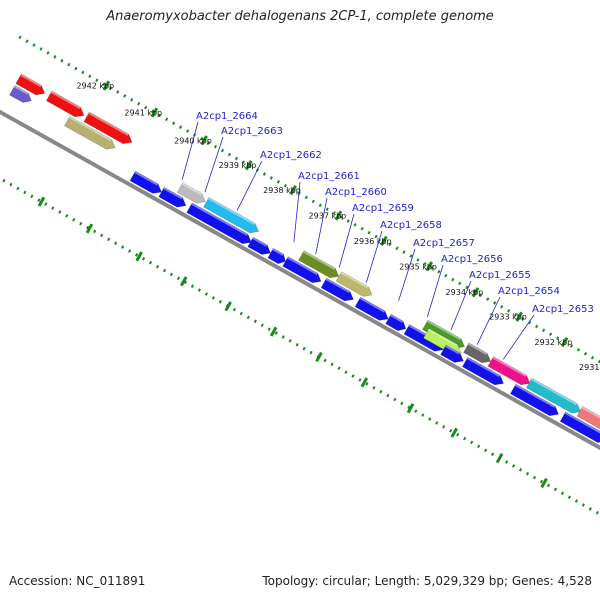 The width and height of the screenshot is (600, 600). Describe the element at coordinates (589, 367) in the screenshot. I see `tick-label: 2931 kbp` at that location.